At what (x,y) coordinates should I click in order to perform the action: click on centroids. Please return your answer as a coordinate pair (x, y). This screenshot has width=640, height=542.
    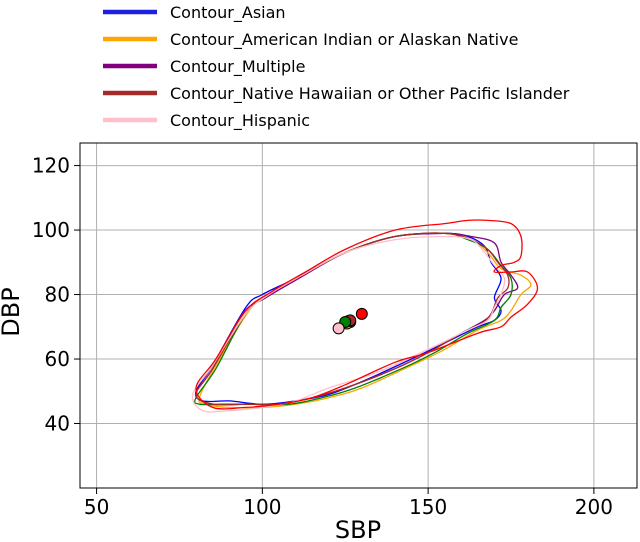
    Looking at the image, I should click on (350, 321).